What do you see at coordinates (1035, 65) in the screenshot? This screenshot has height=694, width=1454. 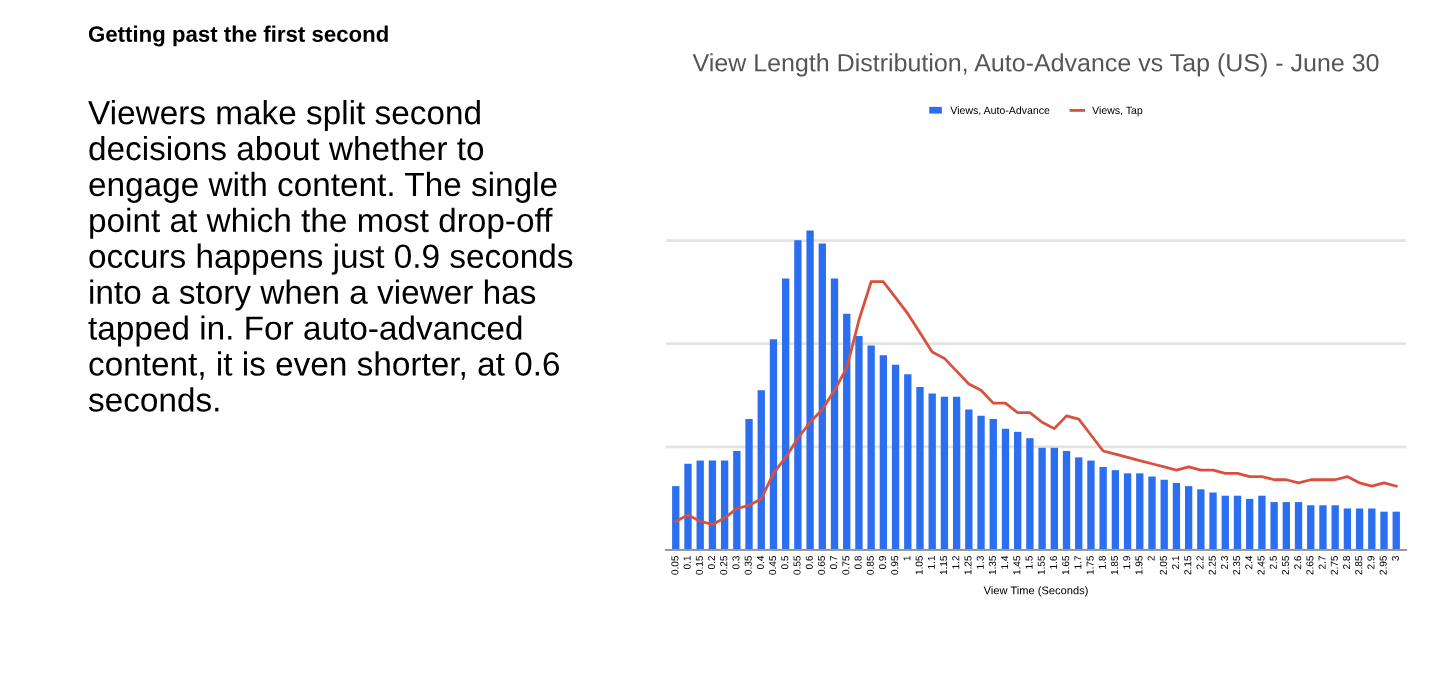 I see `chart-title: View Length Distribution, Auto-Advance vs Tap (US) - June 30` at bounding box center [1035, 65].